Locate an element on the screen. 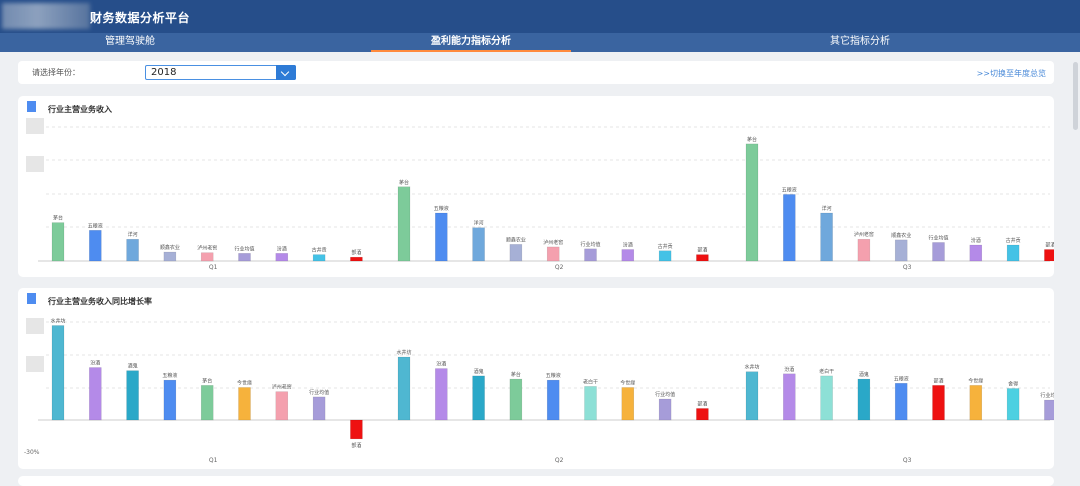  bar-label: 水井坊 is located at coordinates (57, 321).